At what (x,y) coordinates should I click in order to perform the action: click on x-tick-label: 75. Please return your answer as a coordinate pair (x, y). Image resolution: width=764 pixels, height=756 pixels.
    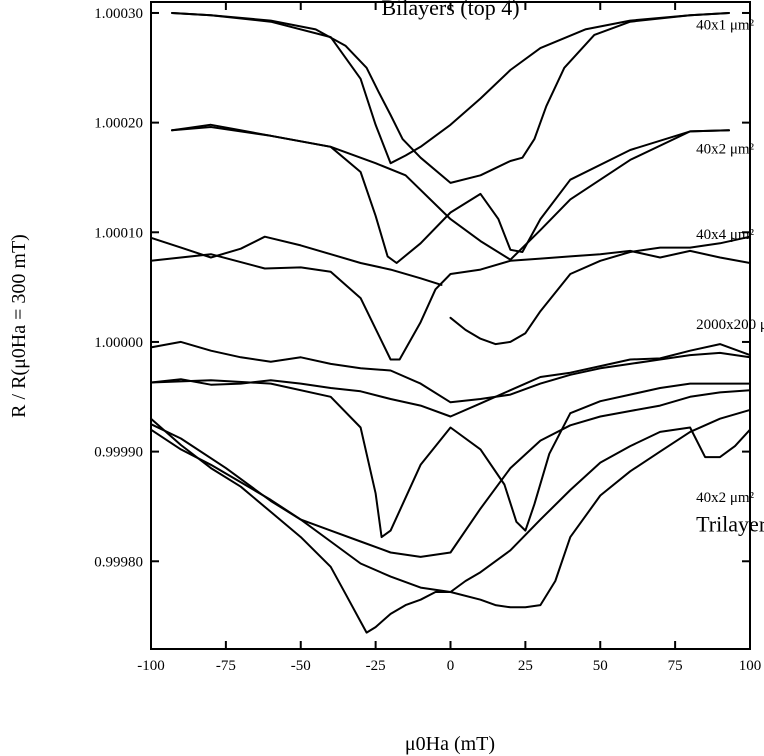
    Looking at the image, I should click on (675, 666).